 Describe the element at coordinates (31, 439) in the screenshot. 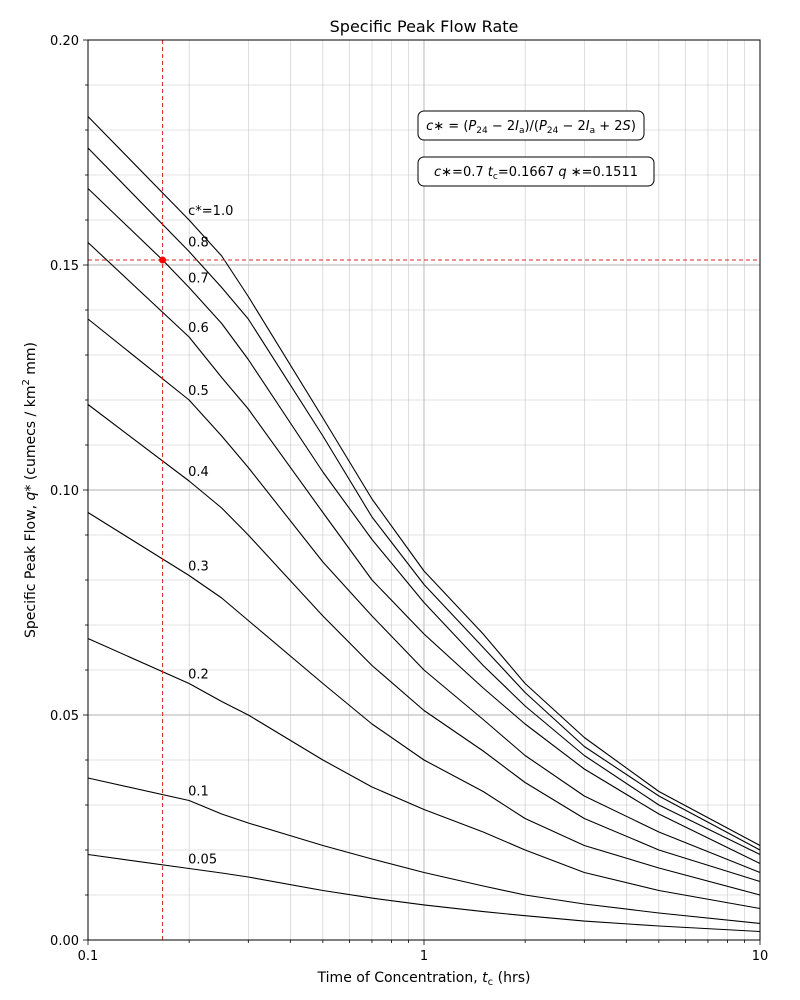

I see `y-axis-label-star: * (cumecs / km` at that location.